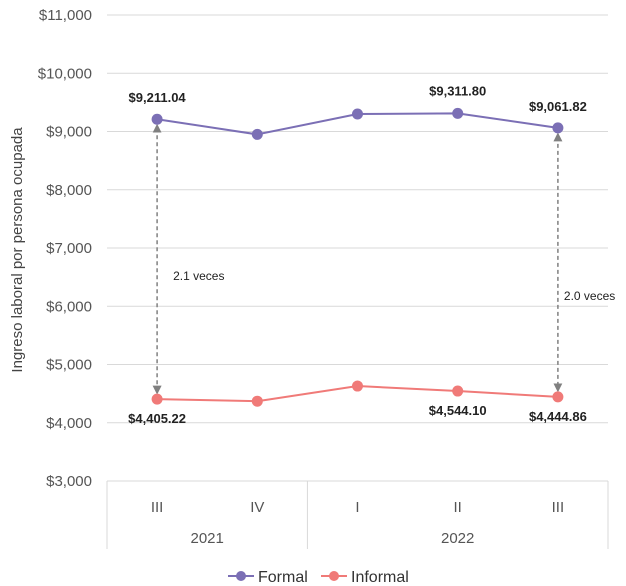  What do you see at coordinates (589, 296) in the screenshot?
I see `ratio-label: 2.0 veces` at bounding box center [589, 296].